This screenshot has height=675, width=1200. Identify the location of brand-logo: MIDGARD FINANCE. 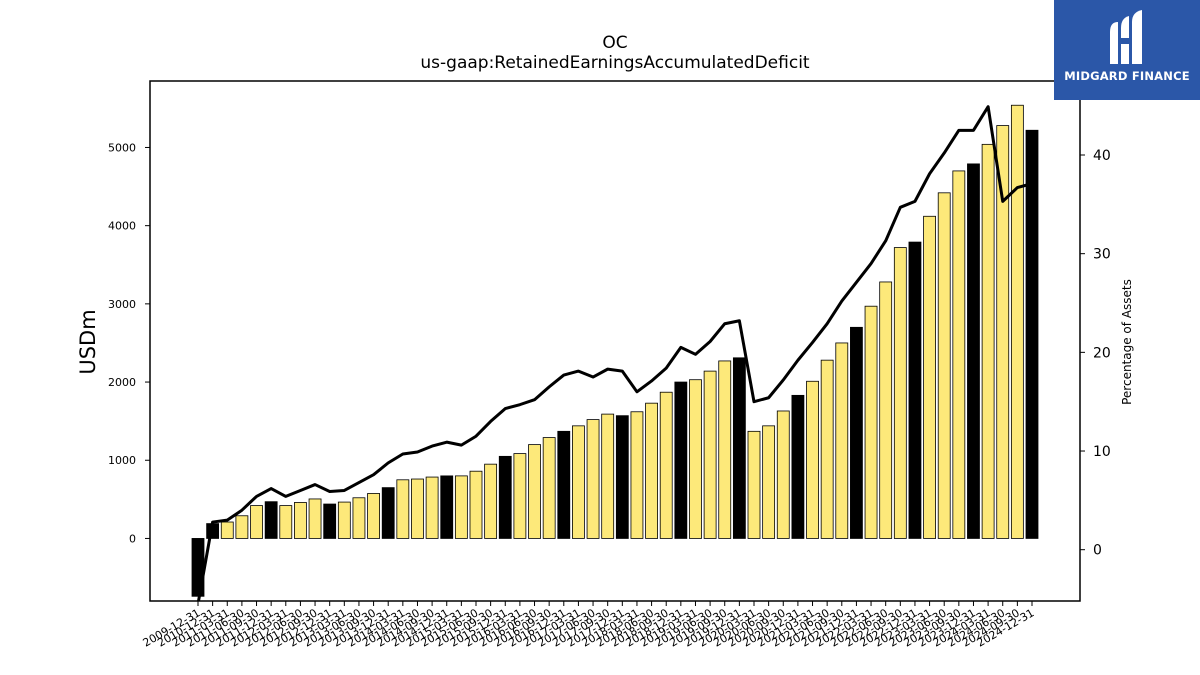
(1127, 50).